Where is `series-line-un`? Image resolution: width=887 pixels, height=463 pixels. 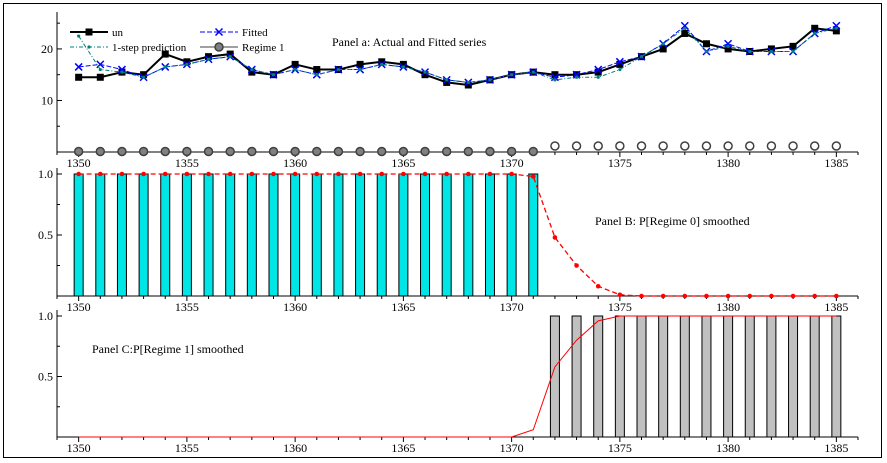
series-line-un is located at coordinates (457, 57).